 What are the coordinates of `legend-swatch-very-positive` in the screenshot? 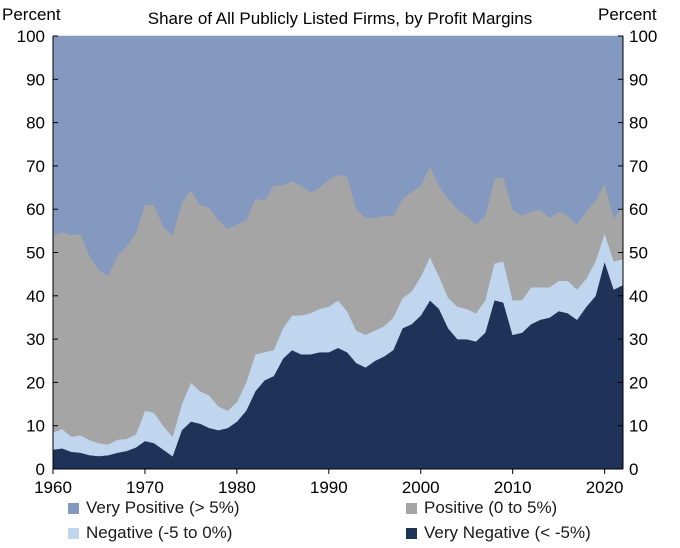 It's located at (73, 508).